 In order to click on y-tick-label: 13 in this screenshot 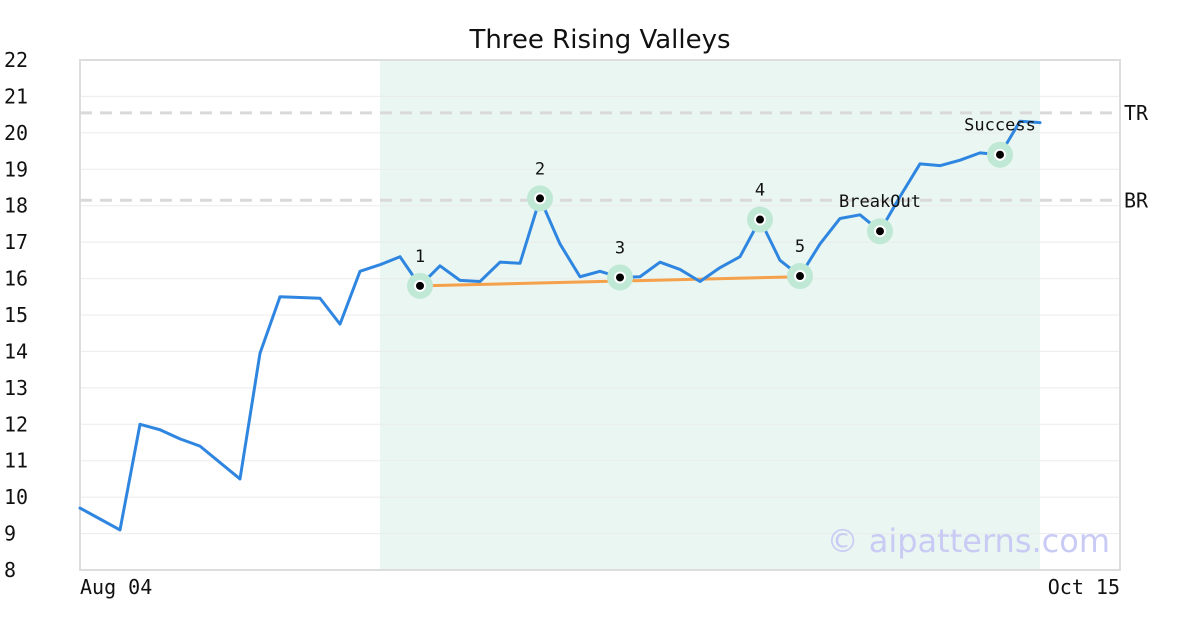, I will do `click(16, 388)`.